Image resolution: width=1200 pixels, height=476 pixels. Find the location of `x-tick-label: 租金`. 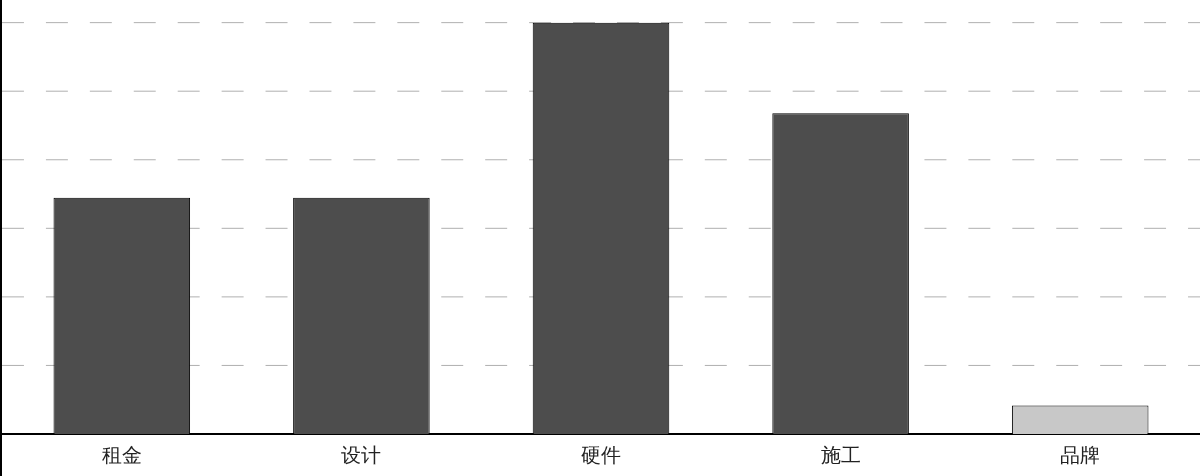

x-tick-label: 租金 is located at coordinates (121, 455).